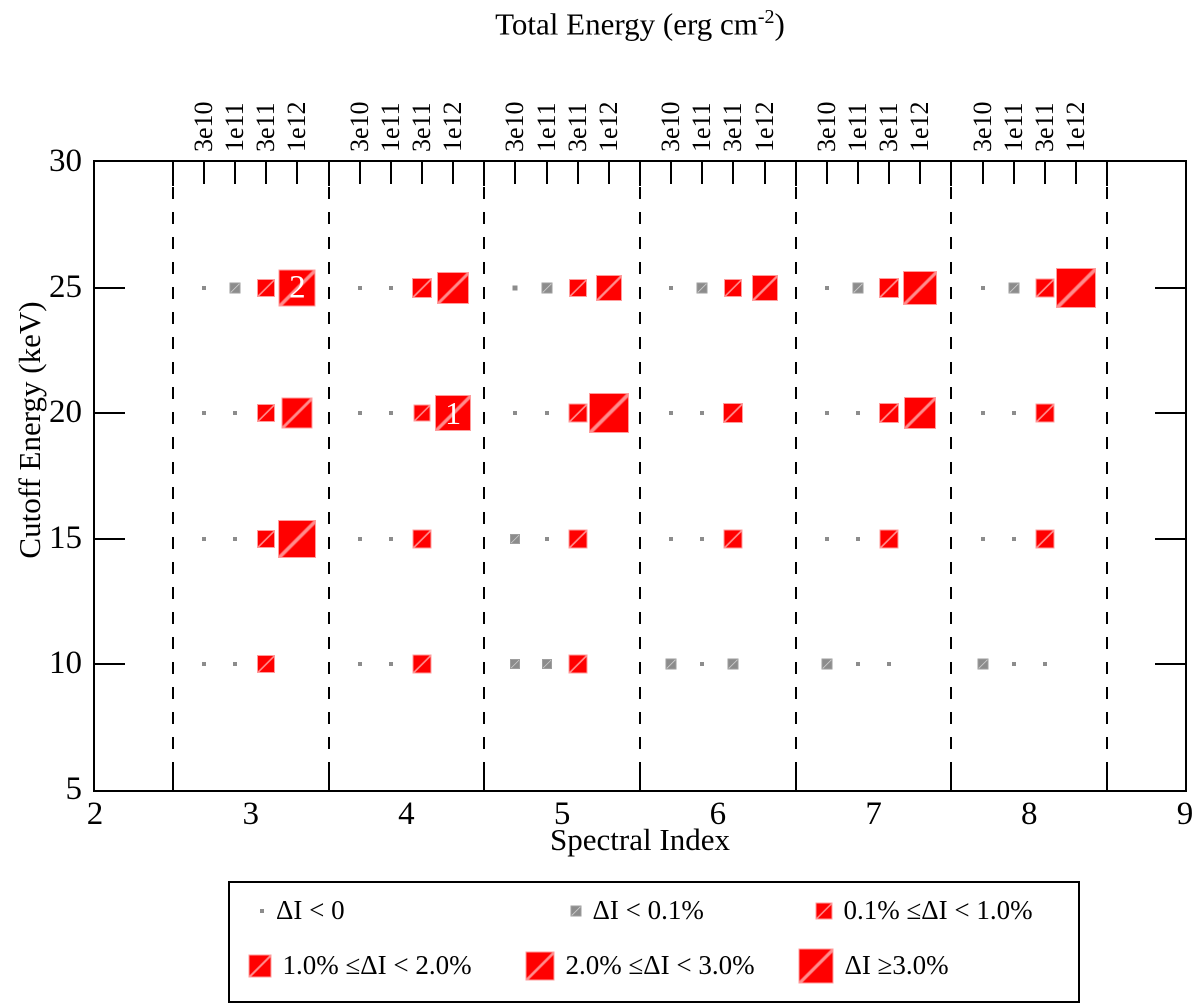 The height and width of the screenshot is (1008, 1200). What do you see at coordinates (938, 910) in the screenshot?
I see `legend-label: 0.1% ≤ΔI < 1.0%` at bounding box center [938, 910].